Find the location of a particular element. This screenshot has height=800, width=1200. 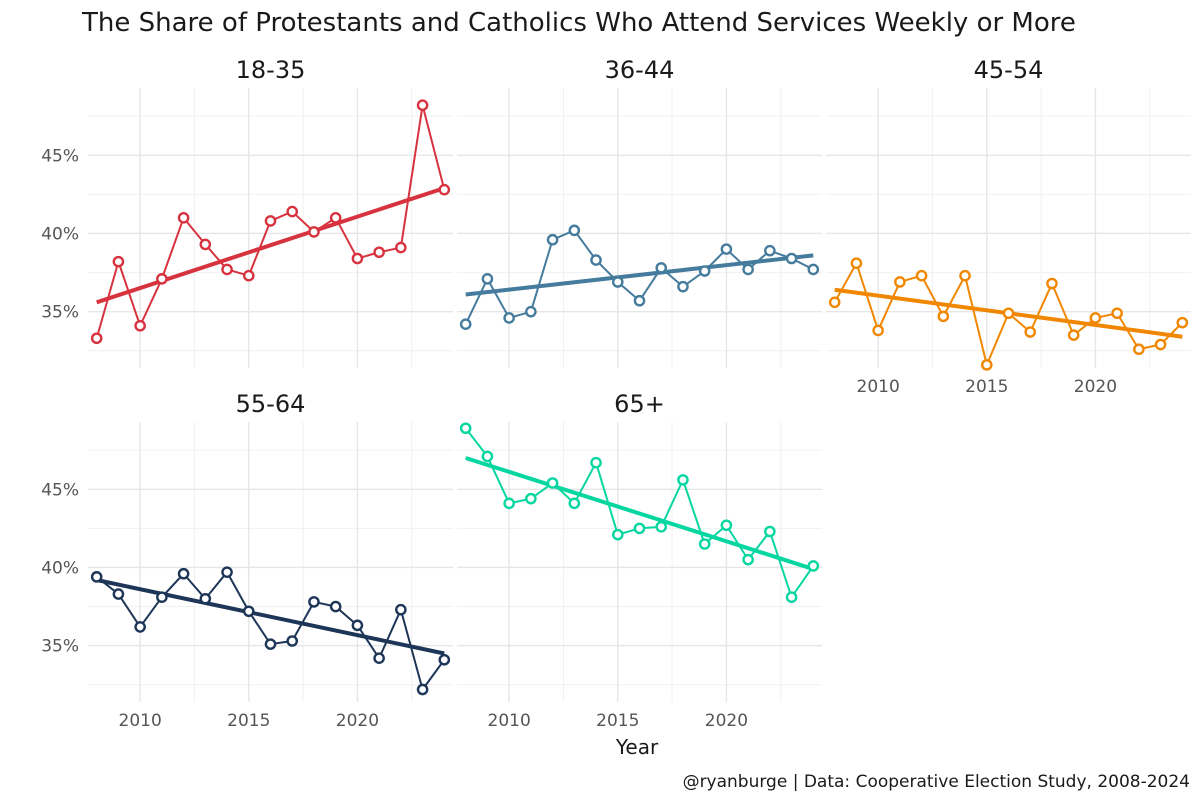

facet-title: 55-64 is located at coordinates (271, 404).